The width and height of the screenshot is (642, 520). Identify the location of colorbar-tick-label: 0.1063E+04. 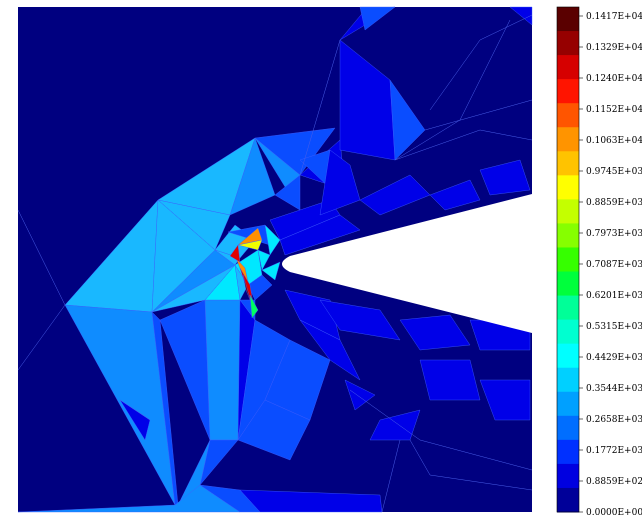
(614, 141).